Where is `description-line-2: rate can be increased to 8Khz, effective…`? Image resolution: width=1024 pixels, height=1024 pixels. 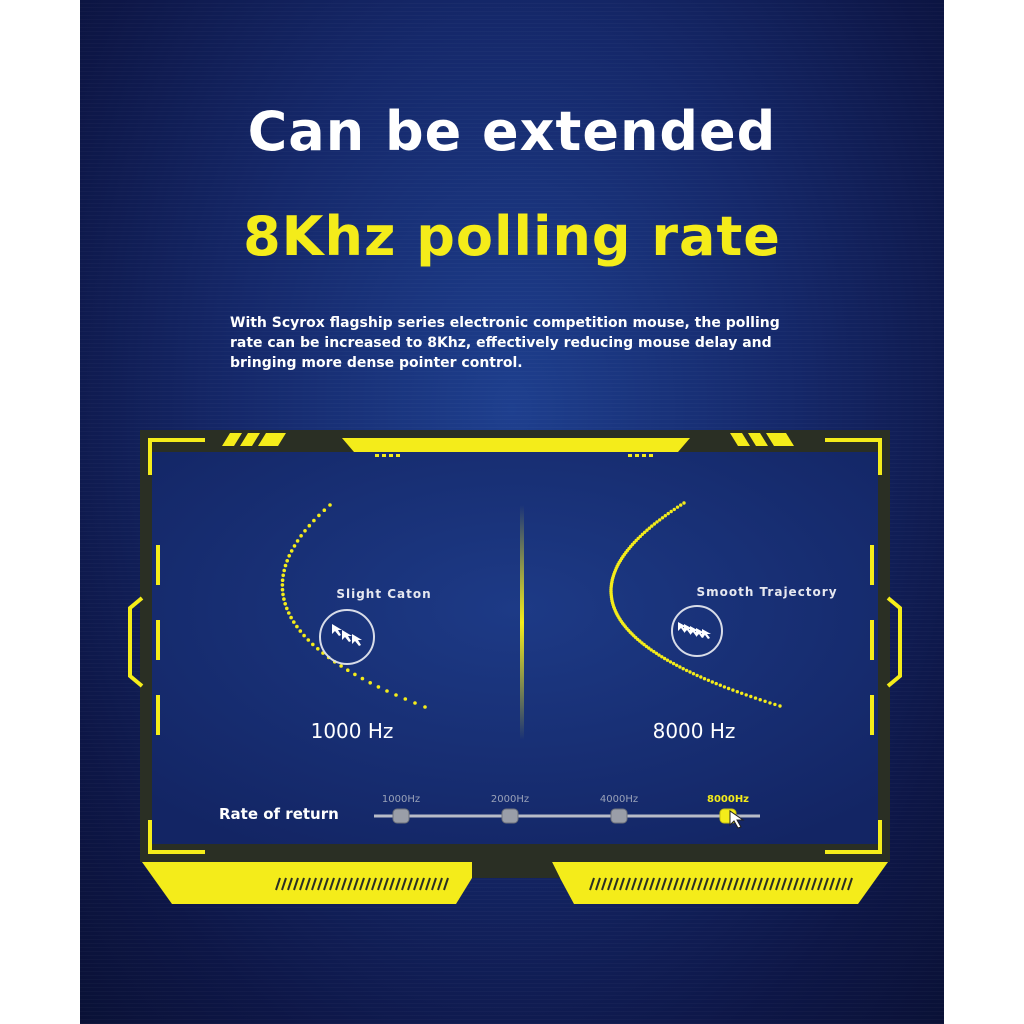 description-line-2: rate can be increased to 8Khz, effective… is located at coordinates (501, 343).